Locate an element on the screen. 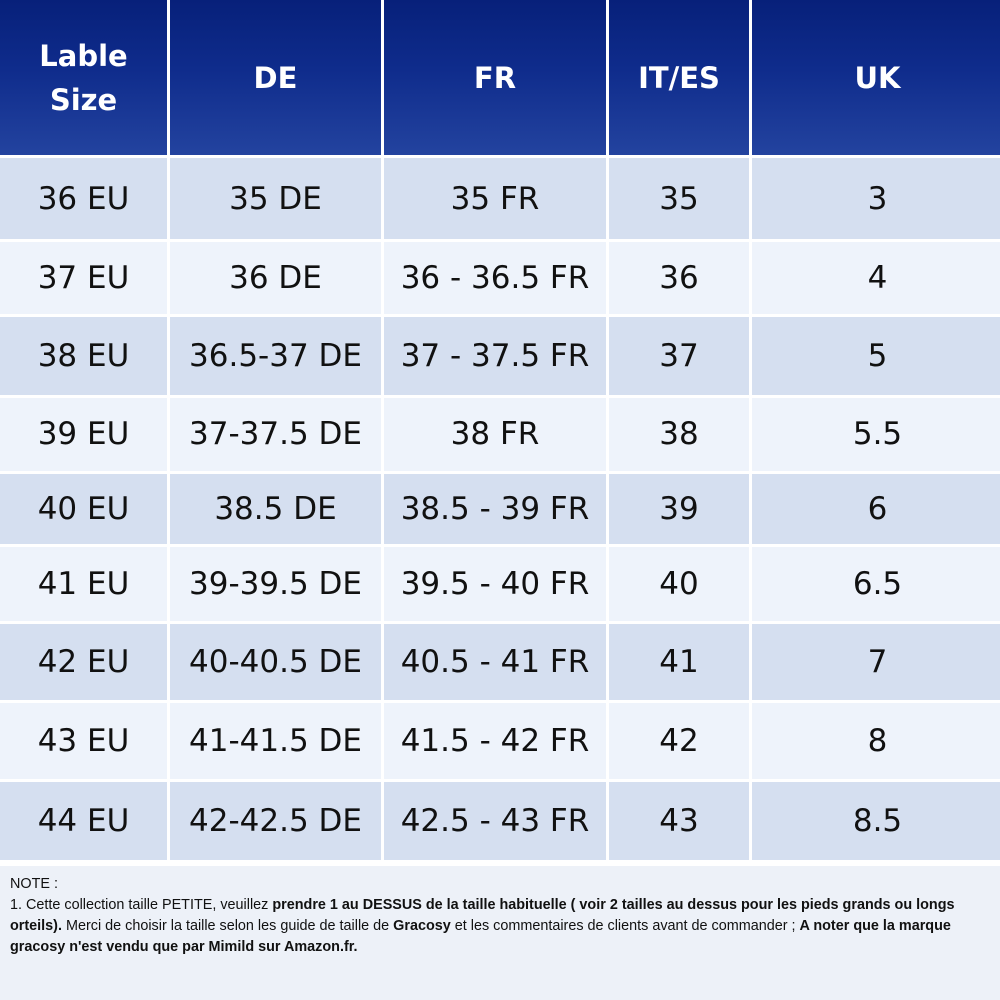 The height and width of the screenshot is (1000, 1000). cell-eu: 39 EU is located at coordinates (83, 434).